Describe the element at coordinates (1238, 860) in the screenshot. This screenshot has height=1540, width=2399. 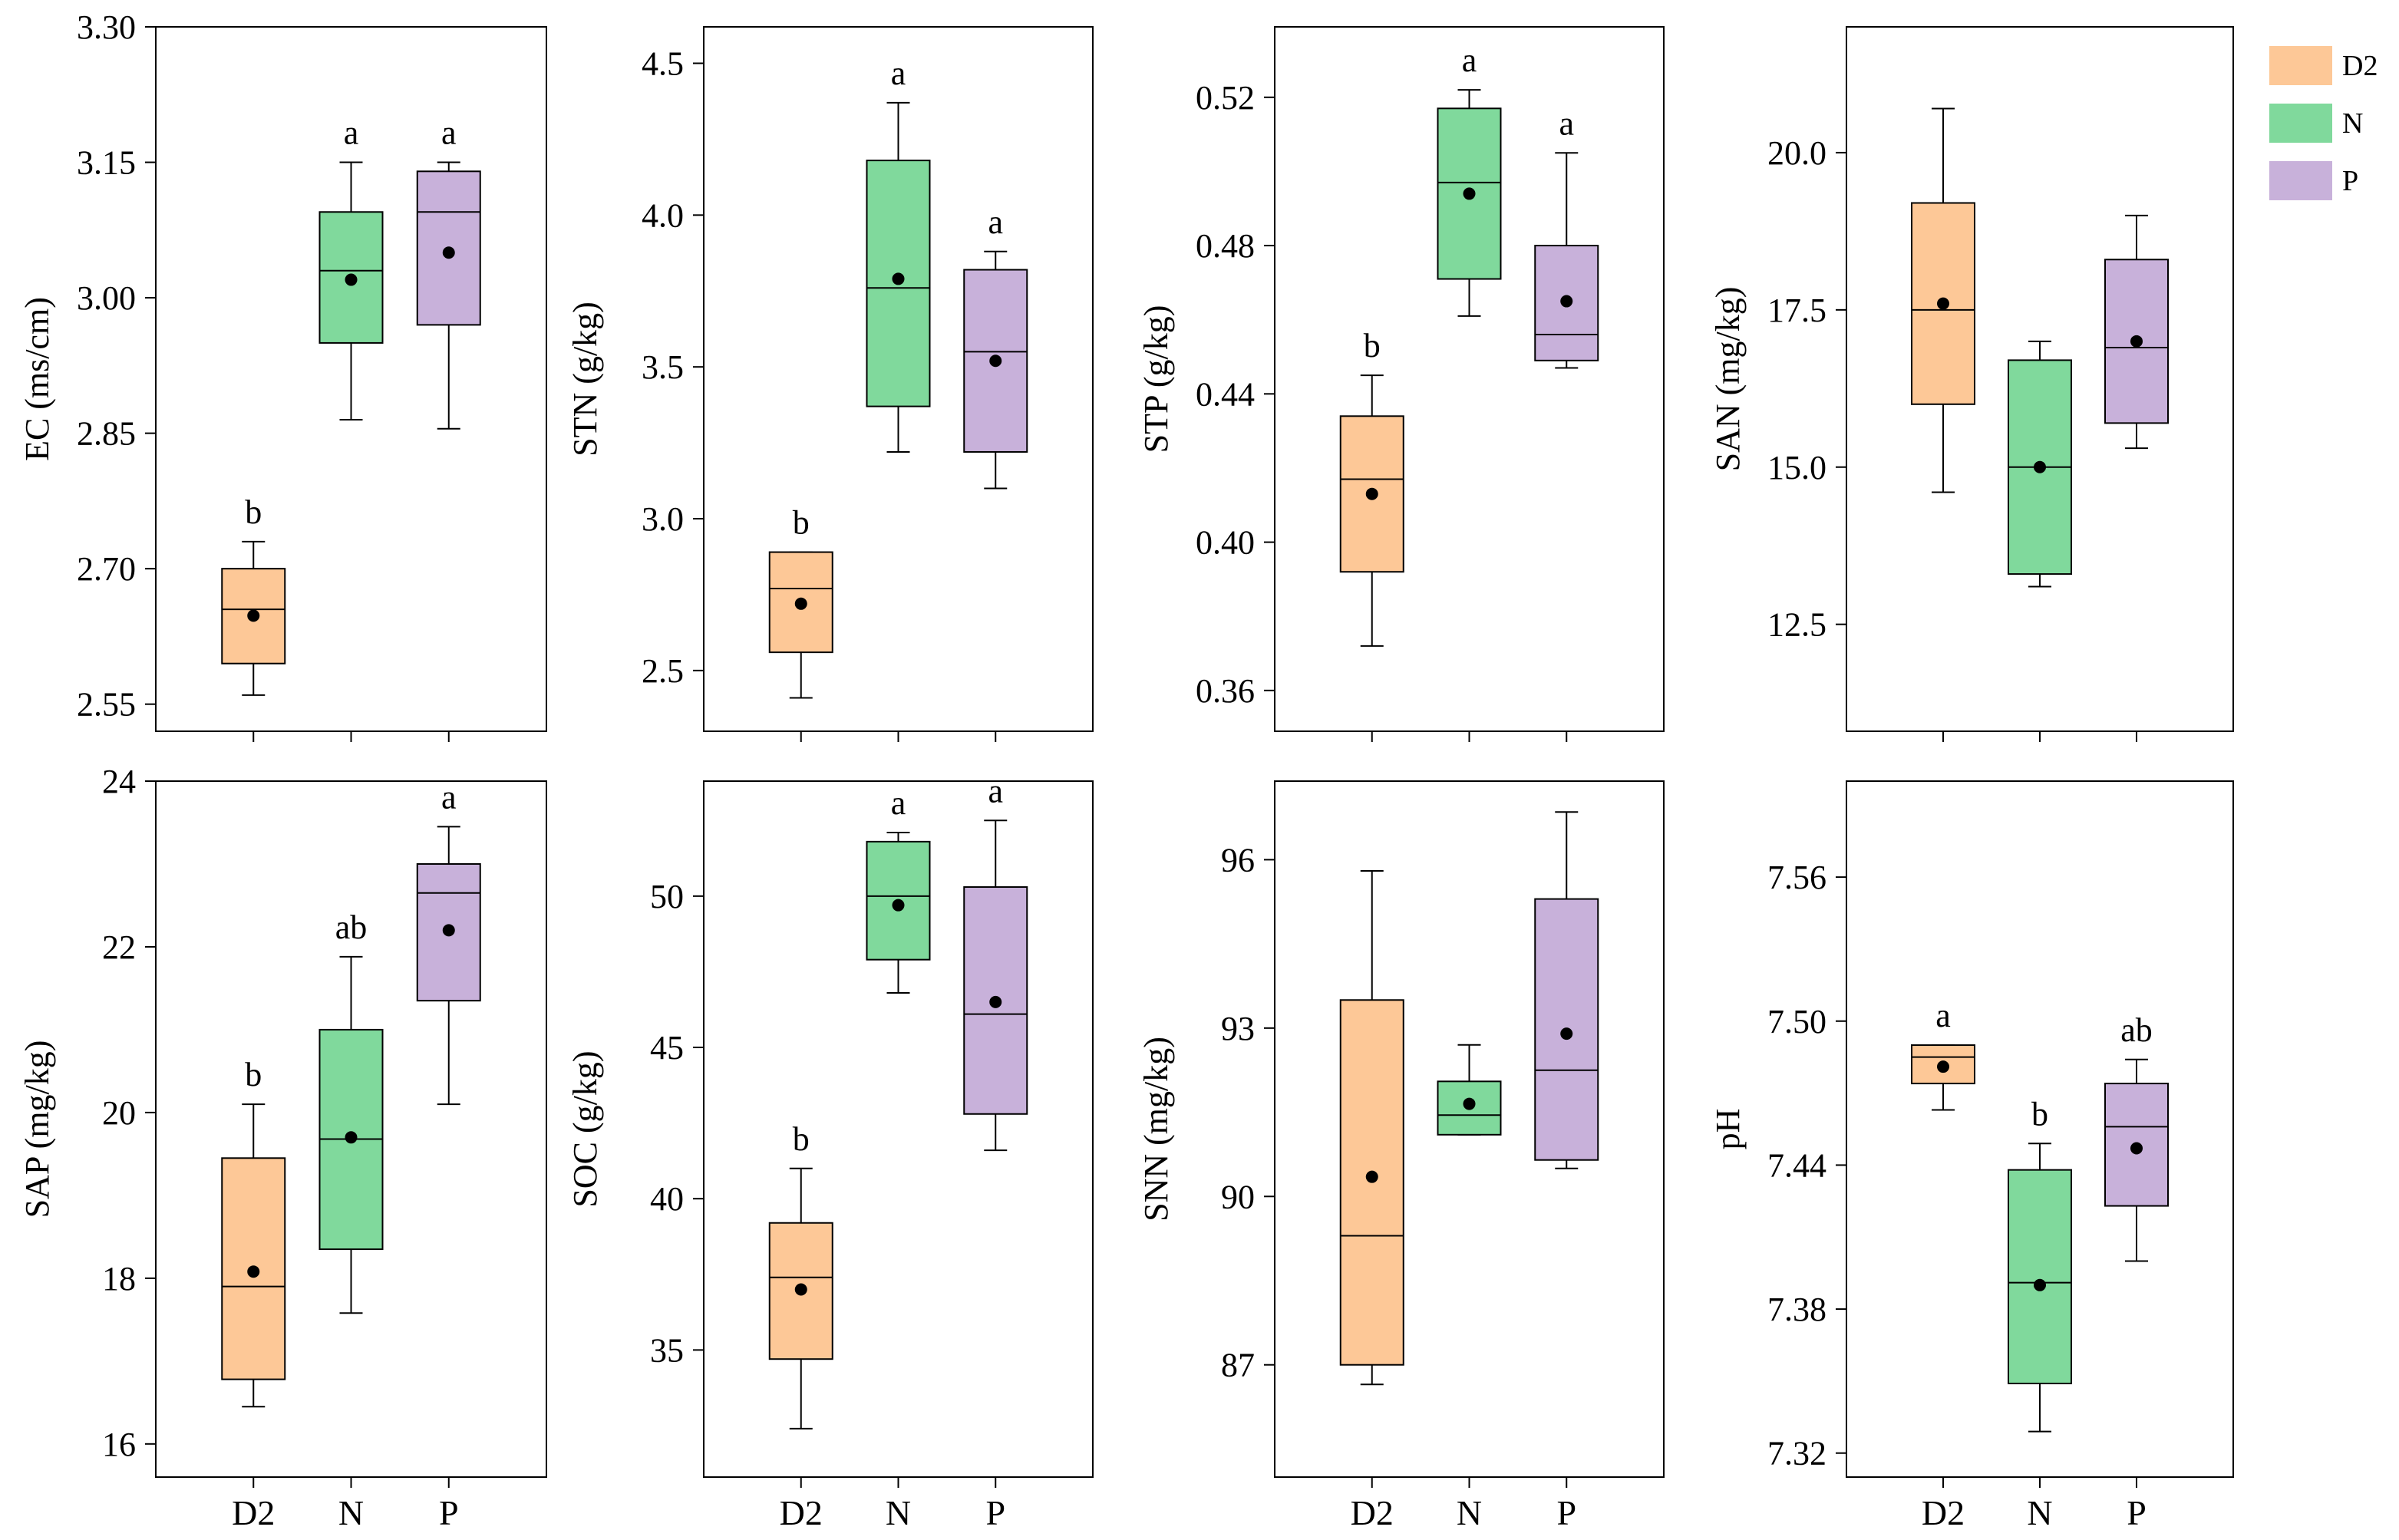
I see `y-tick-label: 96` at that location.